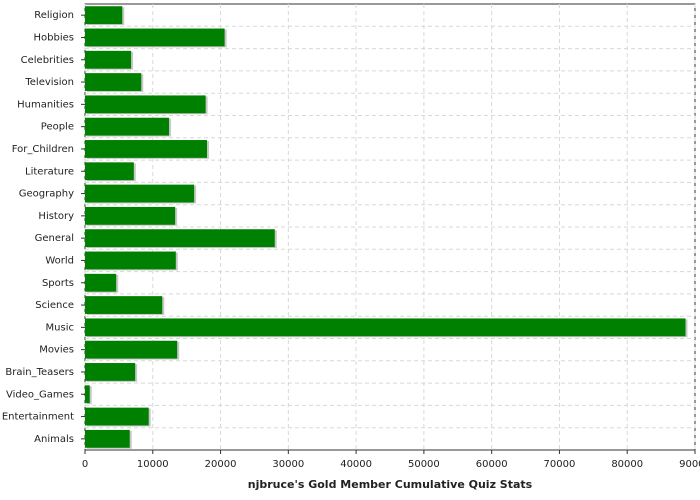  I want to click on y-tick-label: Celebrities, so click(47, 60).